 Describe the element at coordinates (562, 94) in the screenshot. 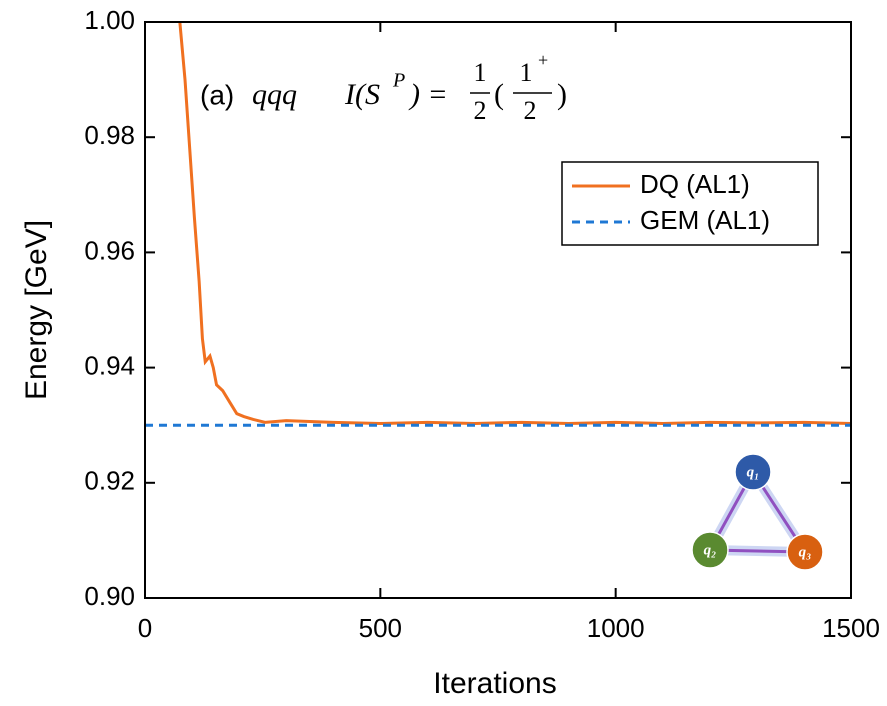

I see `paren-close: )` at that location.